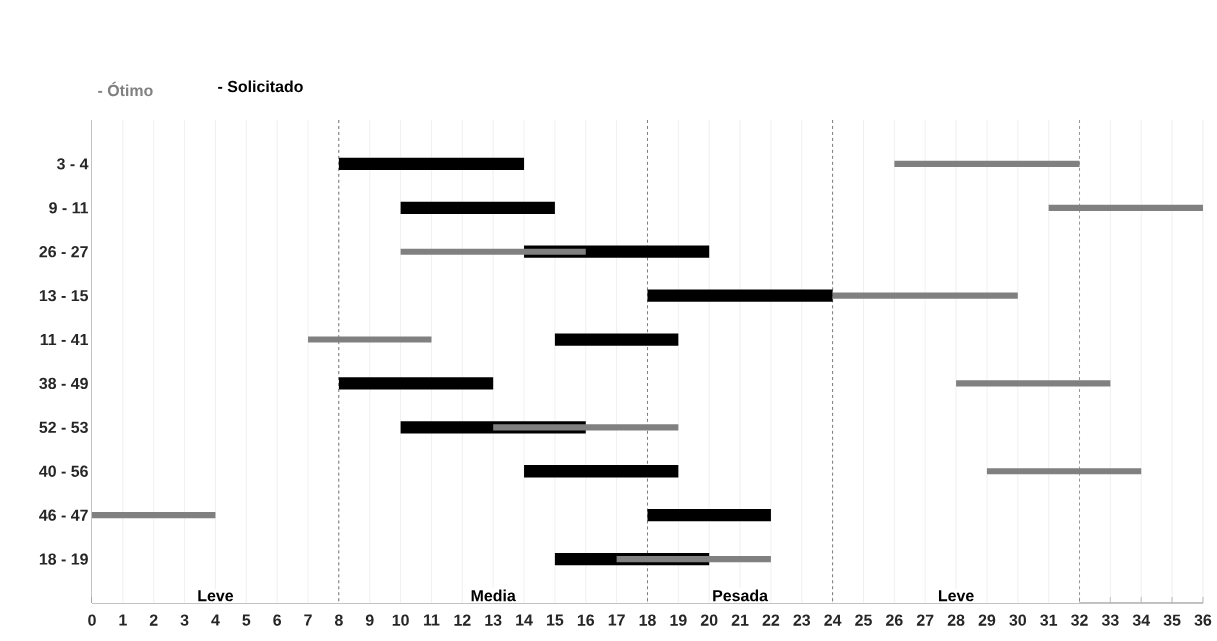 Image resolution: width=1217 pixels, height=641 pixels. What do you see at coordinates (1017, 620) in the screenshot?
I see `x-tick-label: 30` at bounding box center [1017, 620].